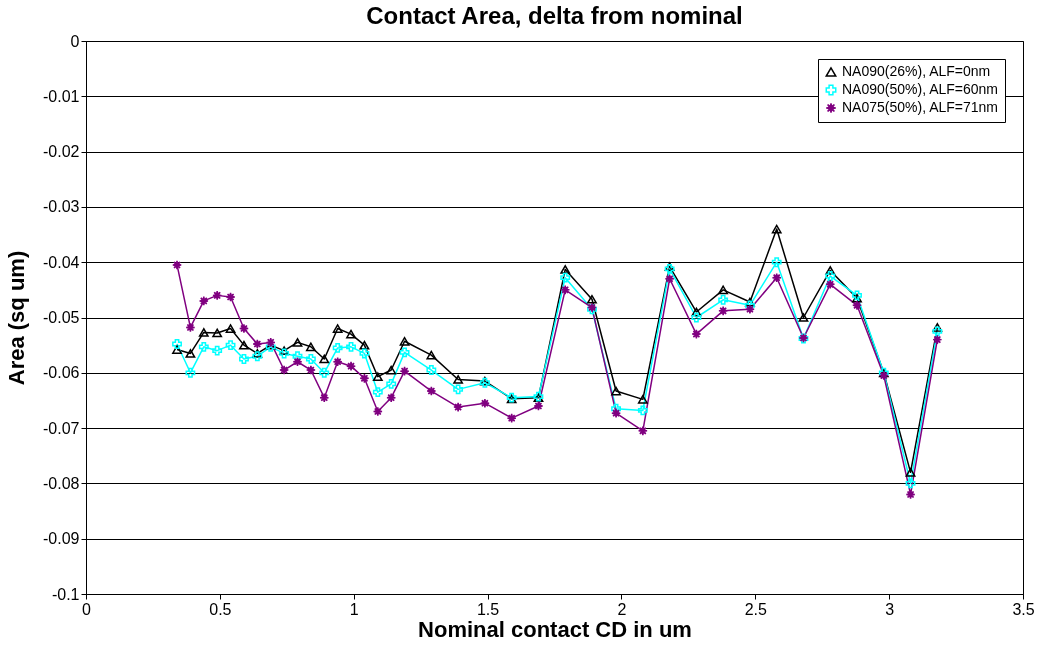 This screenshot has height=658, width=1055. Describe the element at coordinates (61, 428) in the screenshot. I see `y-tick-label: -0.07` at that location.